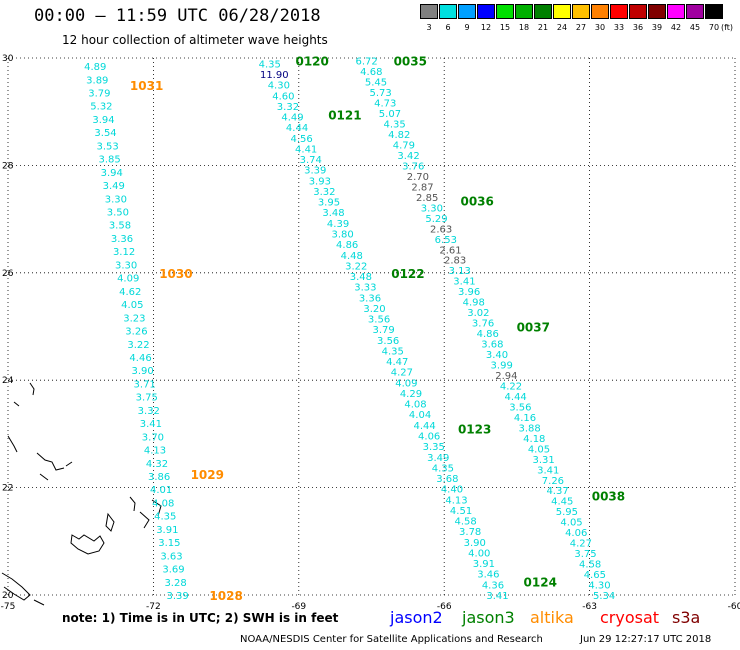 Image resolution: width=740 pixels, height=650 pixels. Describe the element at coordinates (142, 371) in the screenshot. I see `wave-height-value: 3.90` at that location.